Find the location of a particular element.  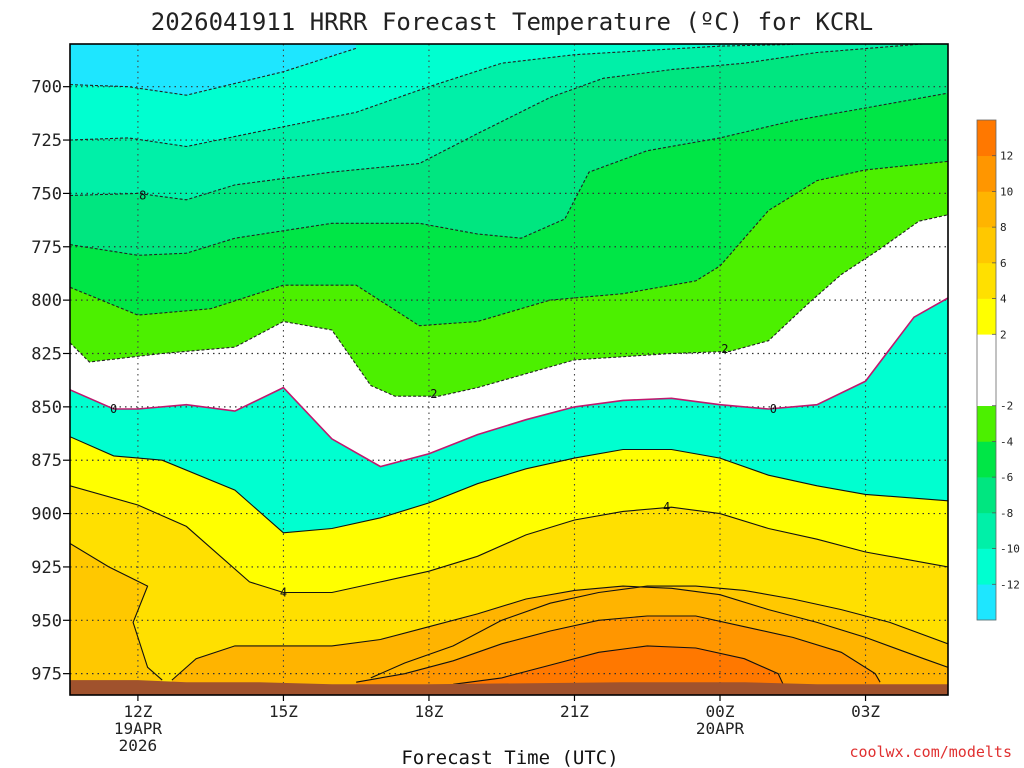

colorbar-label: -6 is located at coordinates (1006, 477).